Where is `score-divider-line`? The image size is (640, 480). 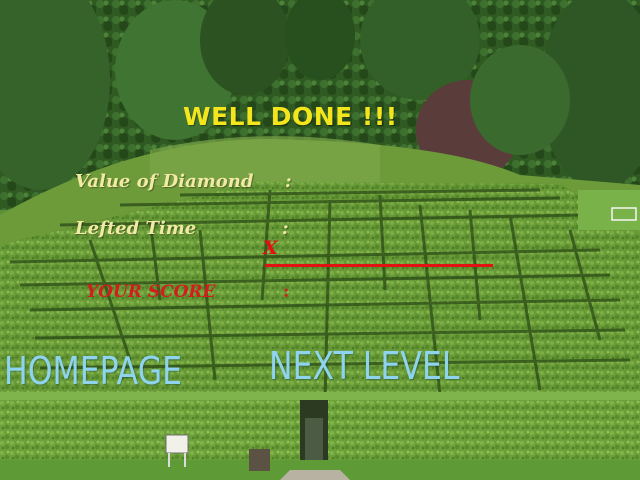
score-divider-line is located at coordinates (379, 265).